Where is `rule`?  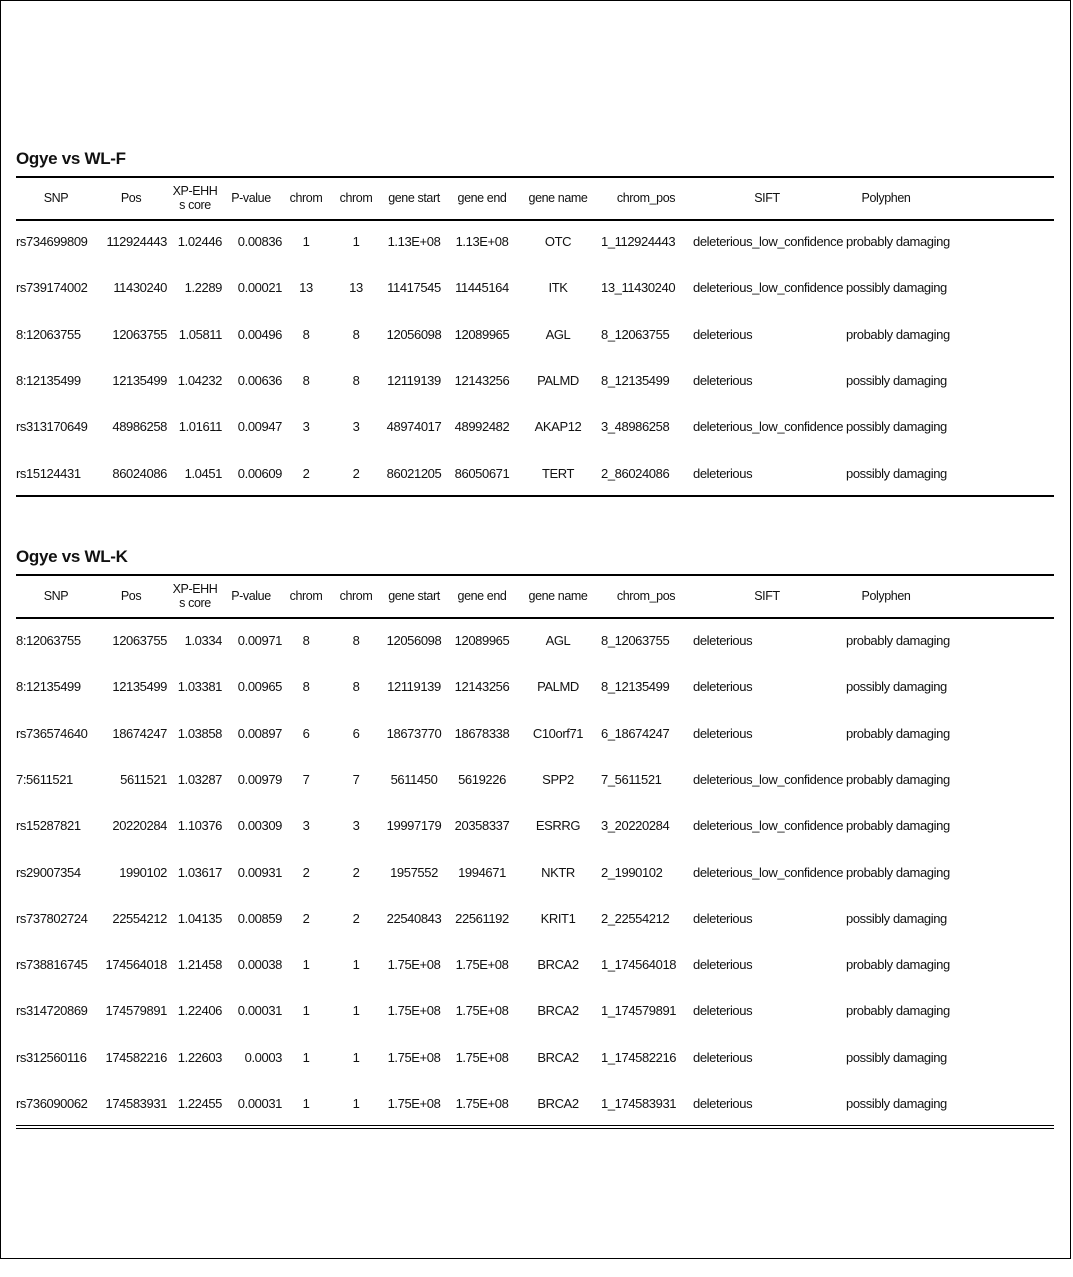
rule is located at coordinates (535, 496).